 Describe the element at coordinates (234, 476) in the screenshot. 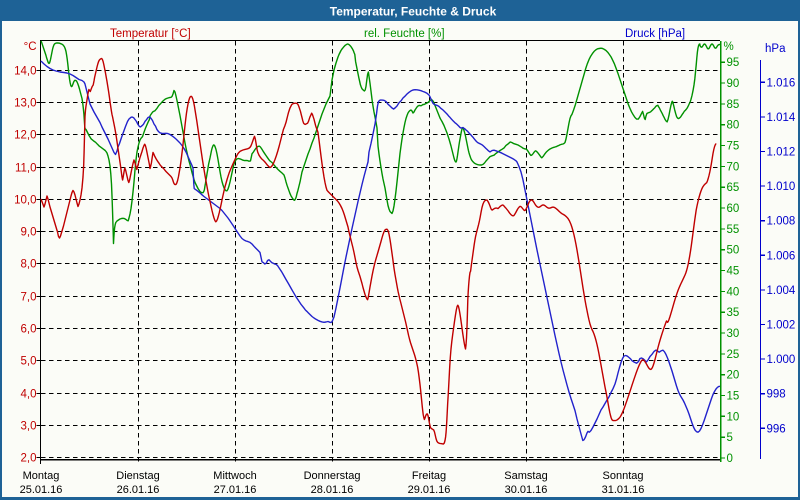

I see `svg-text: Mittwoch` at that location.